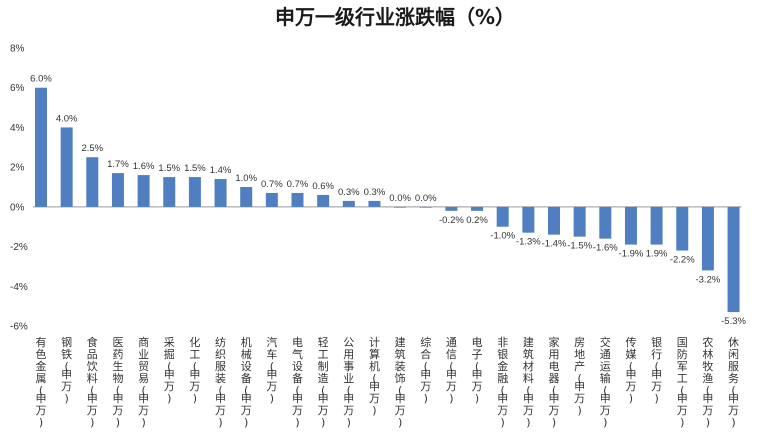 This screenshot has width=763, height=448. I want to click on data-label: -1.6%, so click(605, 248).